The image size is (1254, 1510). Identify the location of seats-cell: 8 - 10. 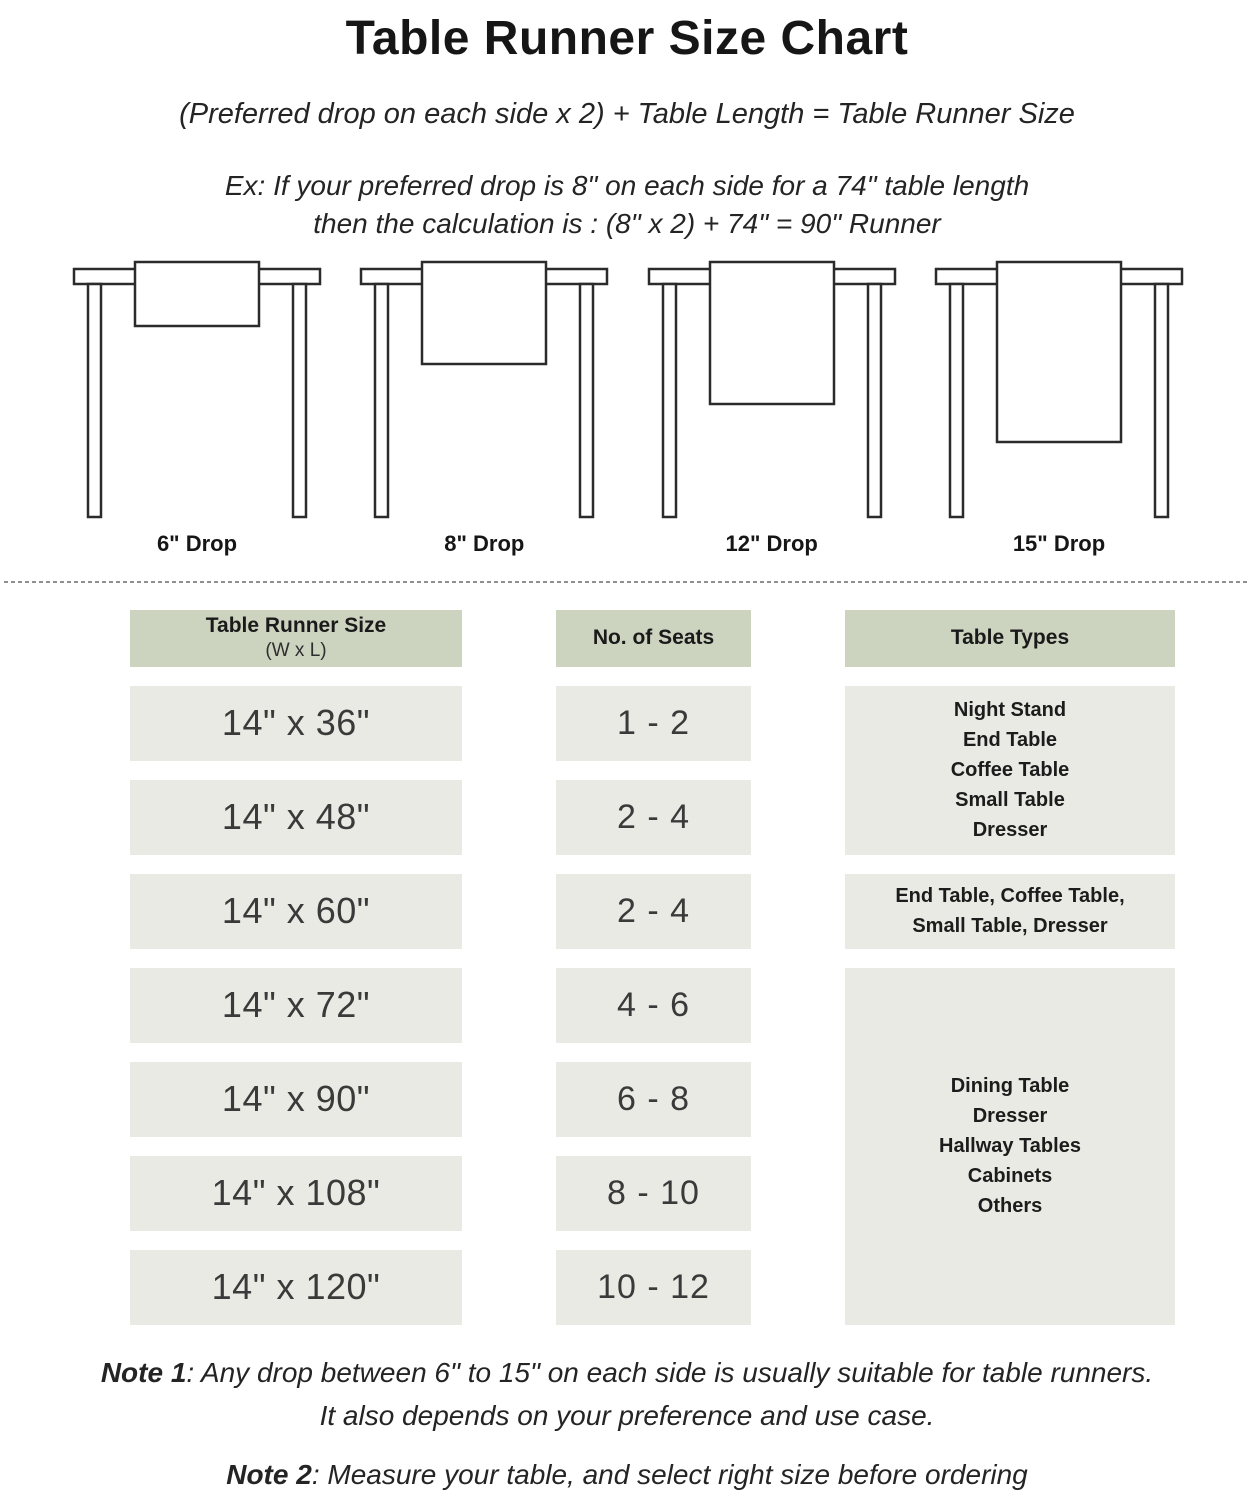
(653, 1193).